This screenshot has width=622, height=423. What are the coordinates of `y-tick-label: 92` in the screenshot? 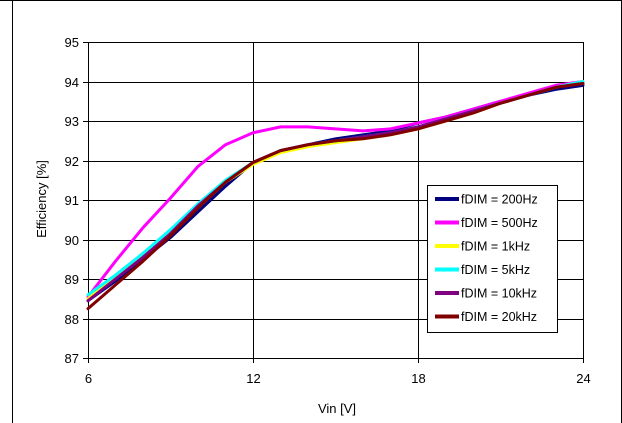 It's located at (72, 161).